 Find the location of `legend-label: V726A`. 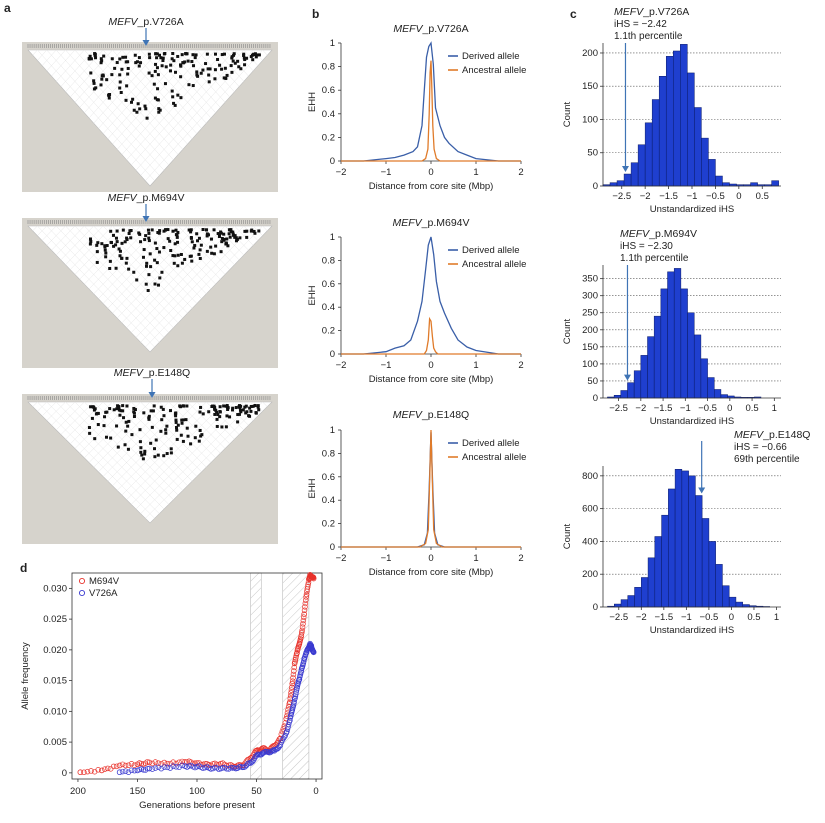

legend-label: V726A is located at coordinates (103, 593).